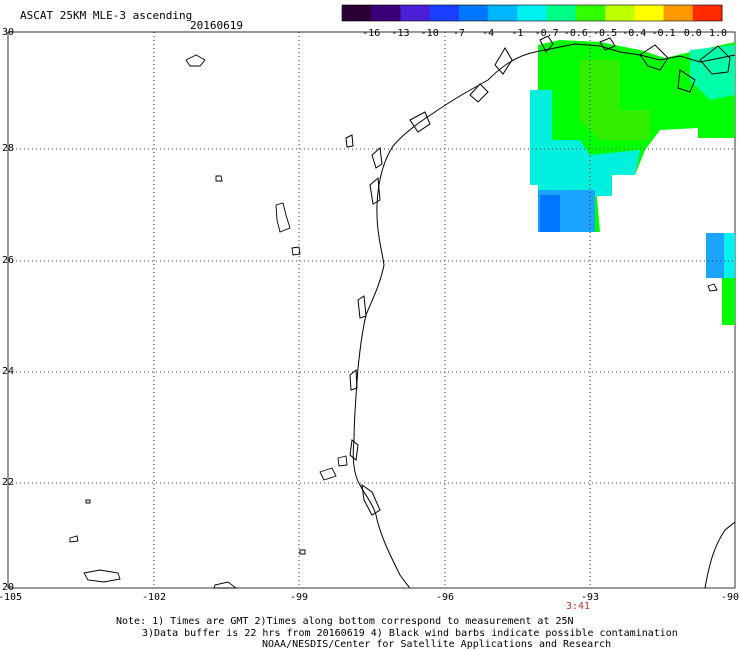 The image size is (740, 650). What do you see at coordinates (371, 33) in the screenshot?
I see `colorbar-label: -16` at bounding box center [371, 33].